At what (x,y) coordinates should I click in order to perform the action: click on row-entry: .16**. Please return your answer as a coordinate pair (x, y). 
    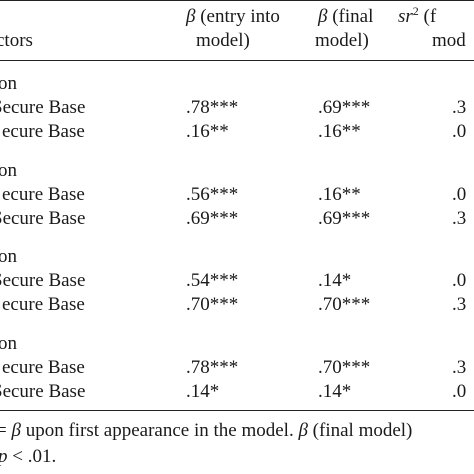
    Looking at the image, I should click on (207, 131).